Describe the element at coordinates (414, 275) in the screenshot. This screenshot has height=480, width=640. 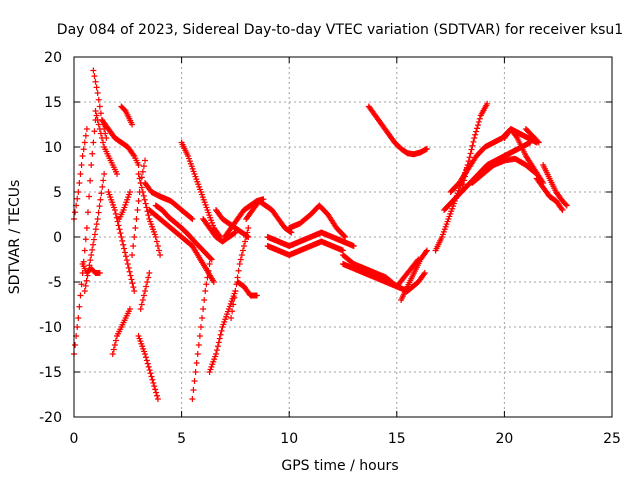
I see `series-s33` at that location.